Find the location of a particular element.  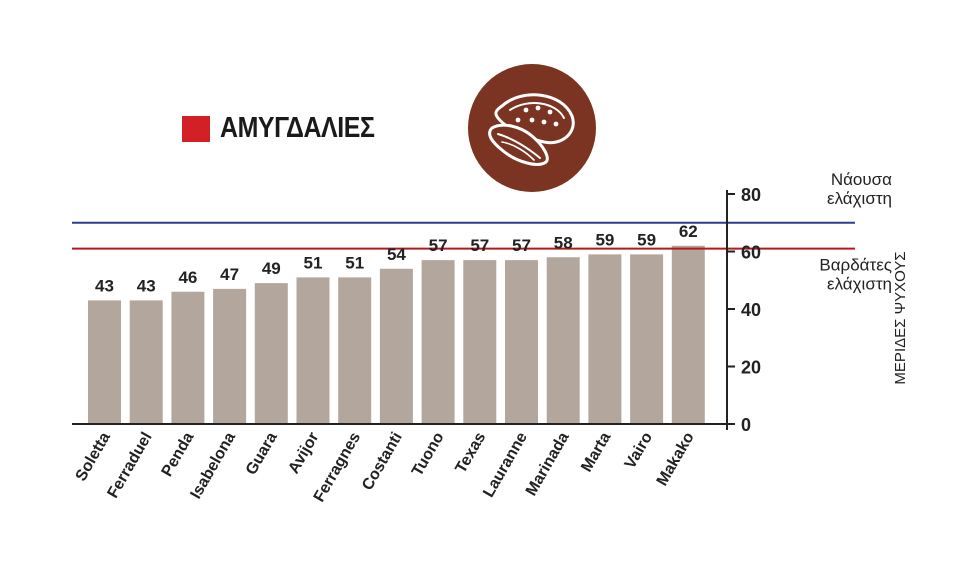

chart-title: ΑΜΥΓΔΑΛΙΕΣ is located at coordinates (297, 128).